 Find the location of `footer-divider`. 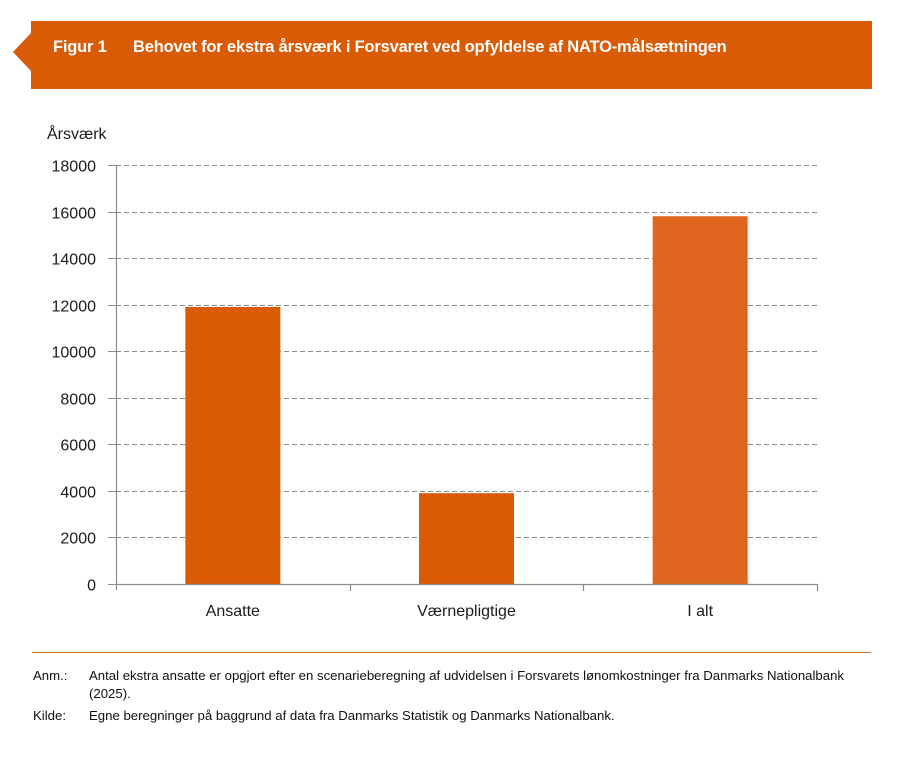

footer-divider is located at coordinates (451, 652).